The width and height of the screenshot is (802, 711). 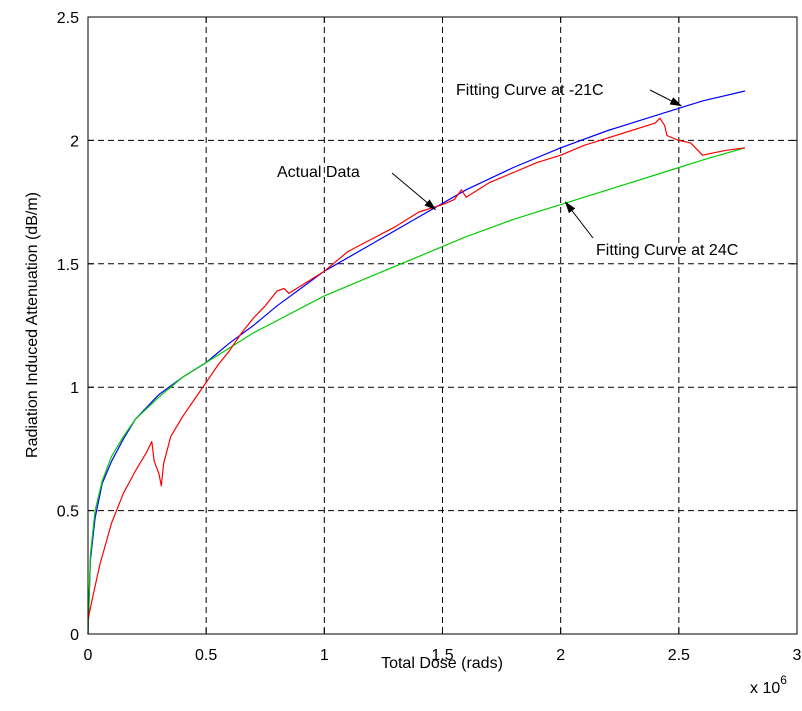 I want to click on y-tick-label: 0, so click(x=74, y=635).